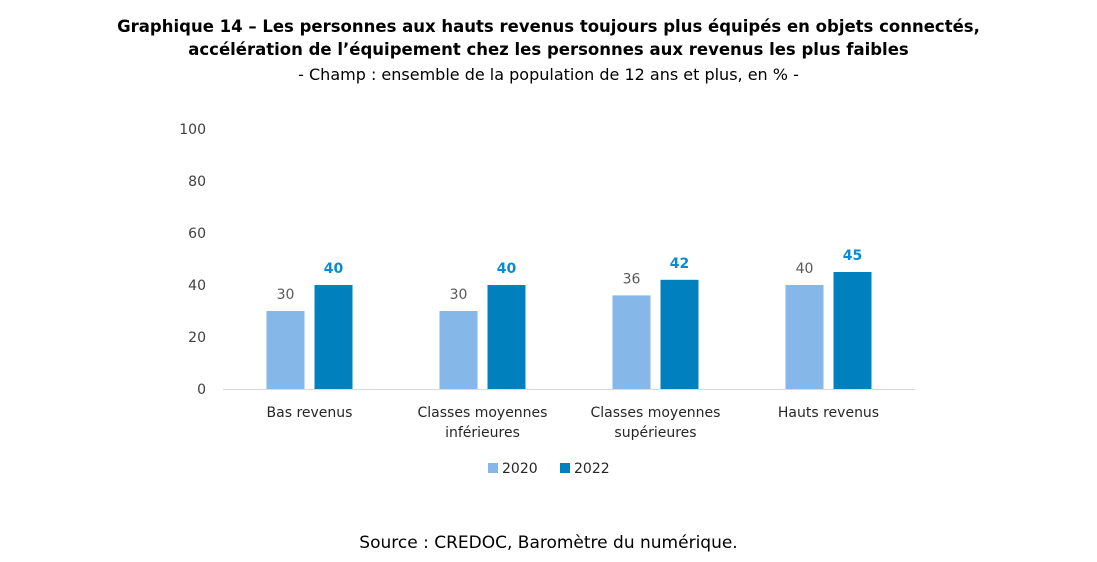 Image resolution: width=1097 pixels, height=562 pixels. Describe the element at coordinates (548, 543) in the screenshot. I see `source-note: Source : CREDOC, Baromètre du numérique.` at that location.